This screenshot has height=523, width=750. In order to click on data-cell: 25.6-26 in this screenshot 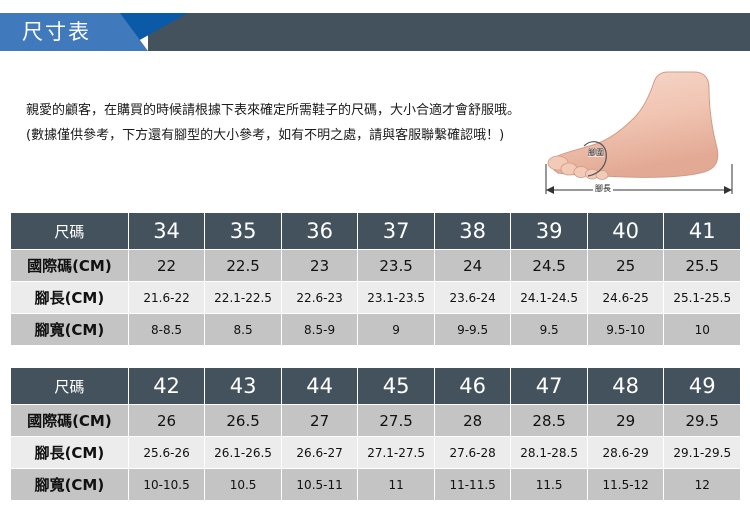, I will do `click(166, 452)`.